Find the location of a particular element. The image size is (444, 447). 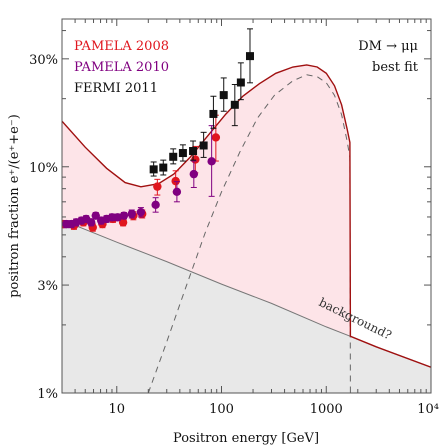

model-annotation-line2: best fit is located at coordinates (395, 67).